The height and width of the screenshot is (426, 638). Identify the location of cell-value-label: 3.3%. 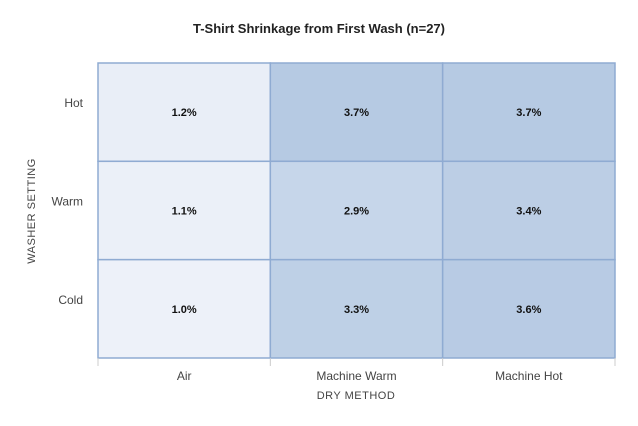
(356, 310).